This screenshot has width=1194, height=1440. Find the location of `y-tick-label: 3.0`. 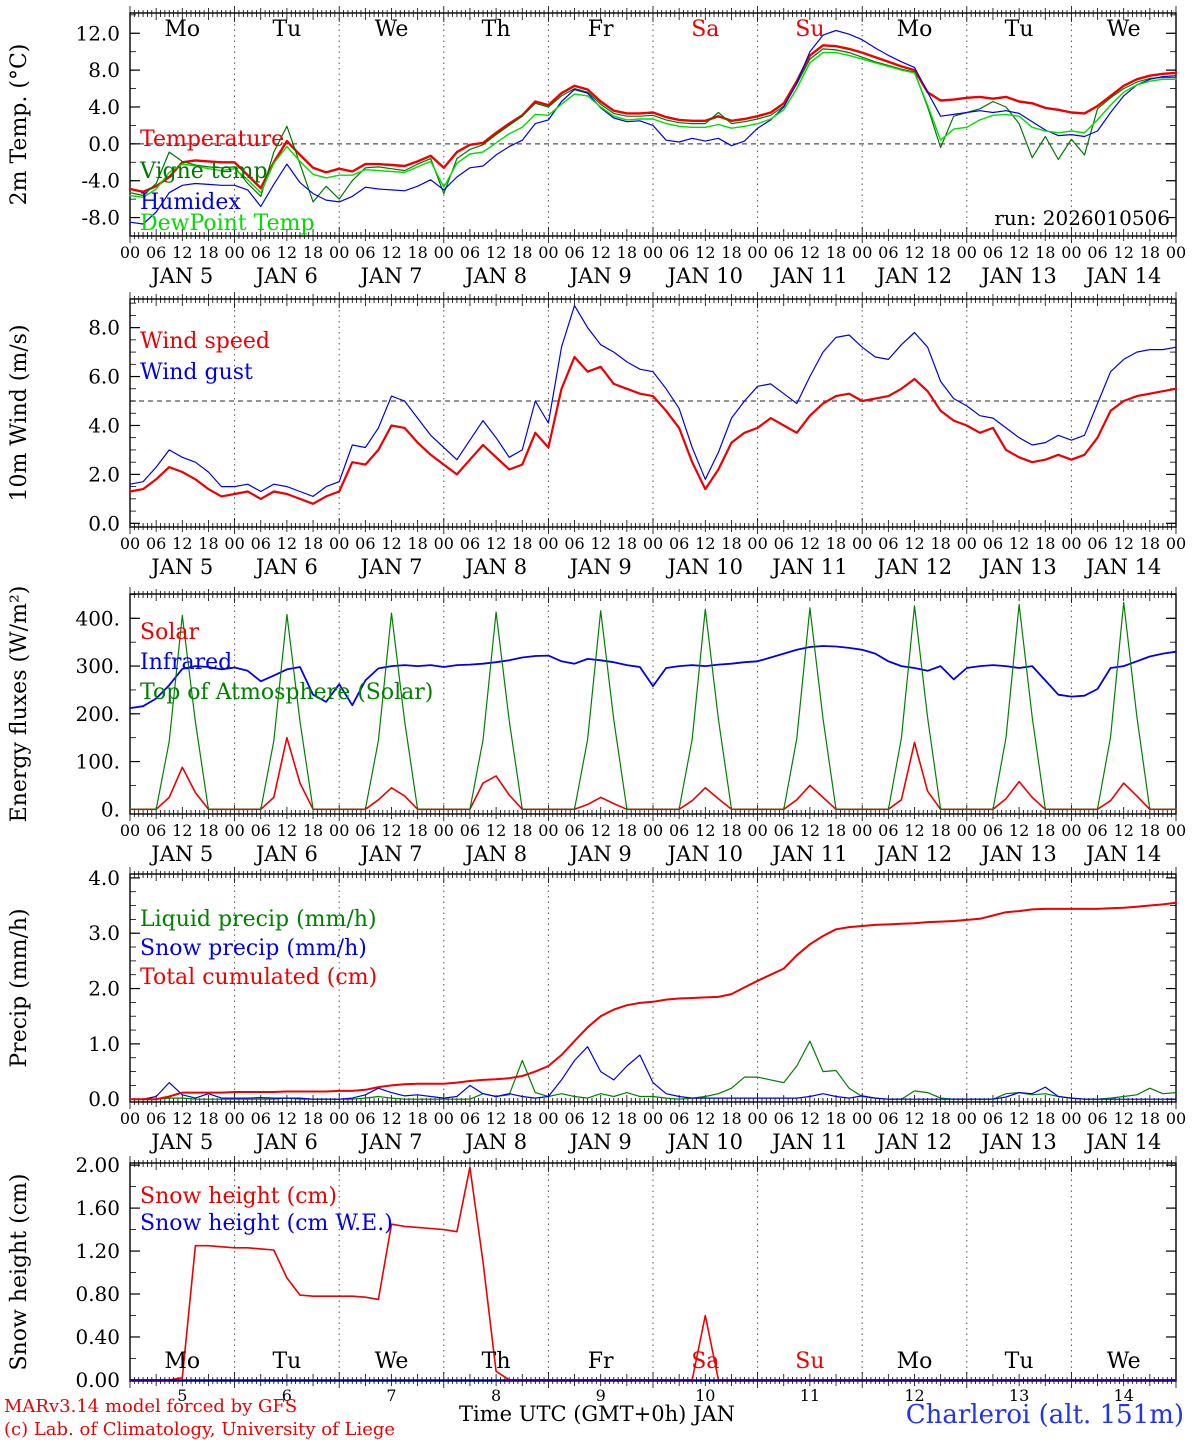

y-tick-label: 3.0 is located at coordinates (104, 933).